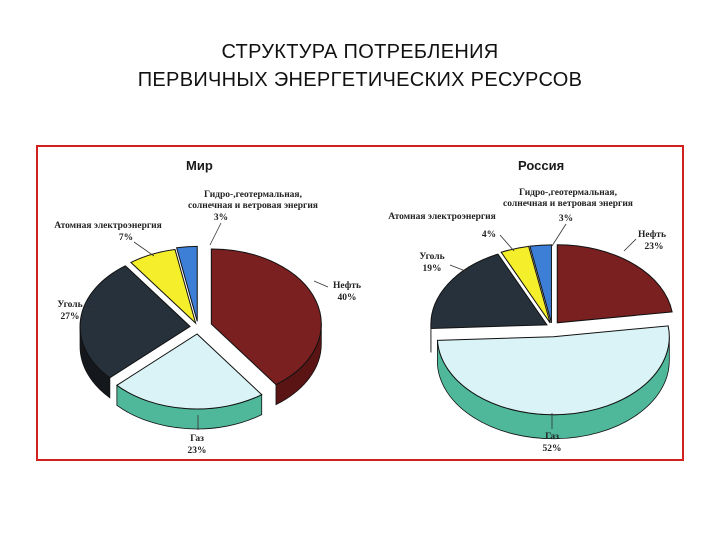 The width and height of the screenshot is (720, 540). Describe the element at coordinates (221, 218) in the screenshot. I see `label-world-hydro-value: 3%` at that location.